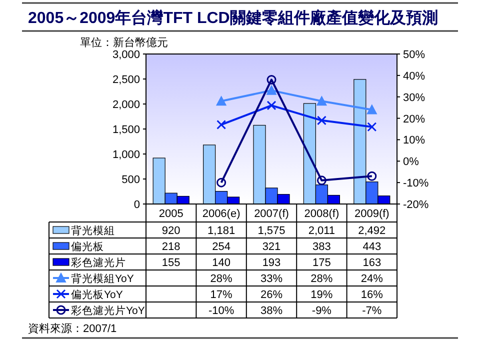 Image resolution: width=479 pixels, height=341 pixels. I want to click on data-label: 155, so click(171, 263).